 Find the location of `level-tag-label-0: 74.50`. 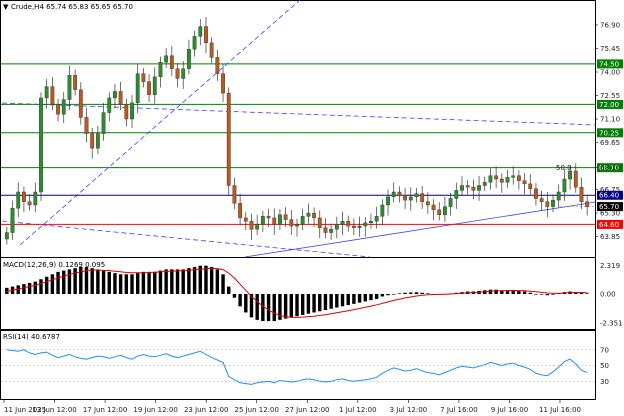

level-tag-label-0: 74.50 is located at coordinates (609, 64).